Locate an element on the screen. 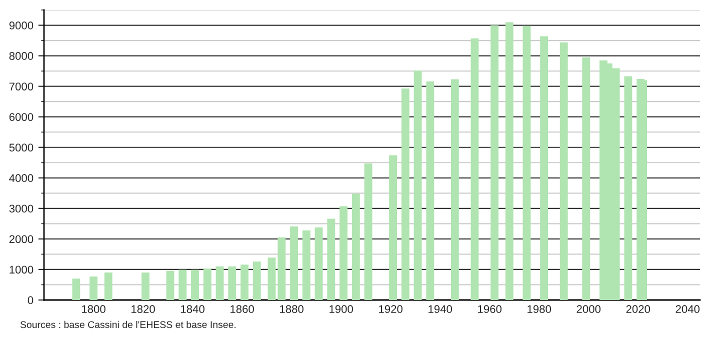 The image size is (710, 340). x-tick-label: 2000 is located at coordinates (588, 309).